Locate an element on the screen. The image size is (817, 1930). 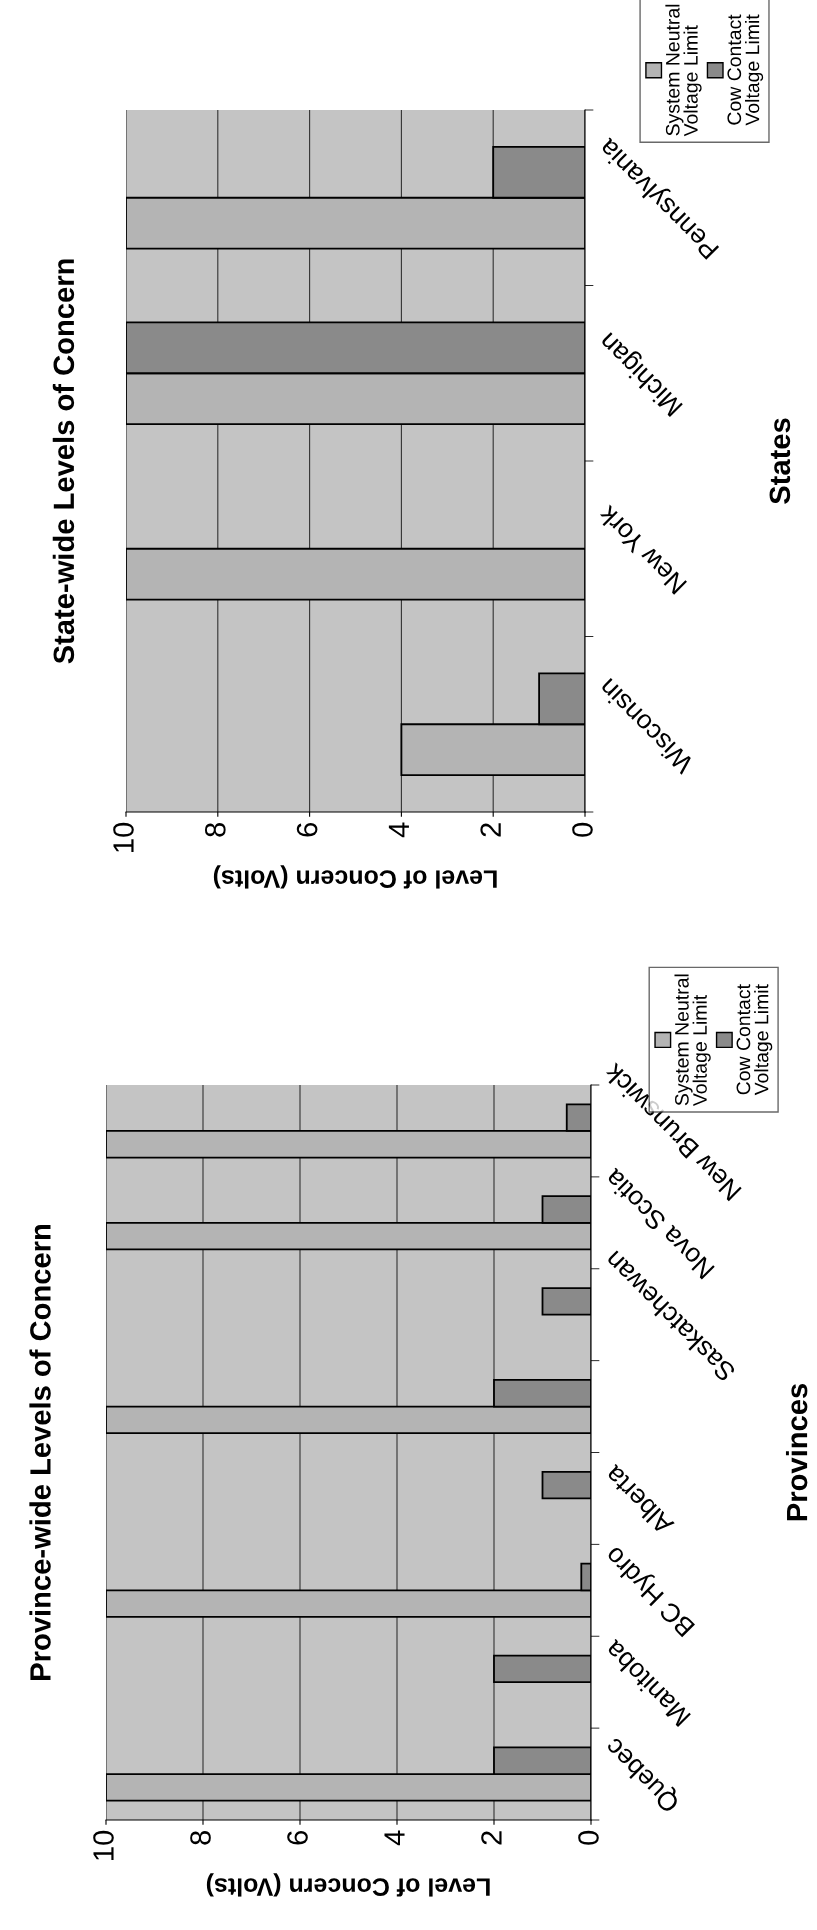
y-axis-title: States is located at coordinates (780, 461).